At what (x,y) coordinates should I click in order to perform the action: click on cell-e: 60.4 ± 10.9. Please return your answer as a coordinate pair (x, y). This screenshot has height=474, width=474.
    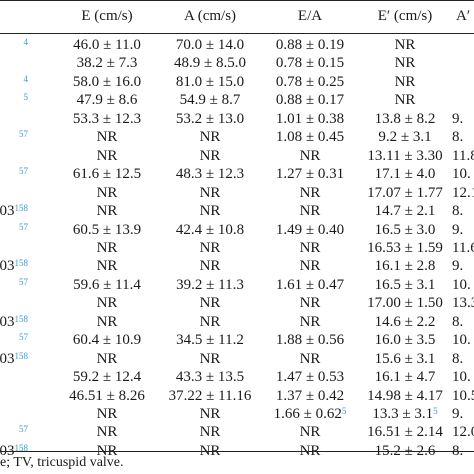
    Looking at the image, I should click on (107, 340).